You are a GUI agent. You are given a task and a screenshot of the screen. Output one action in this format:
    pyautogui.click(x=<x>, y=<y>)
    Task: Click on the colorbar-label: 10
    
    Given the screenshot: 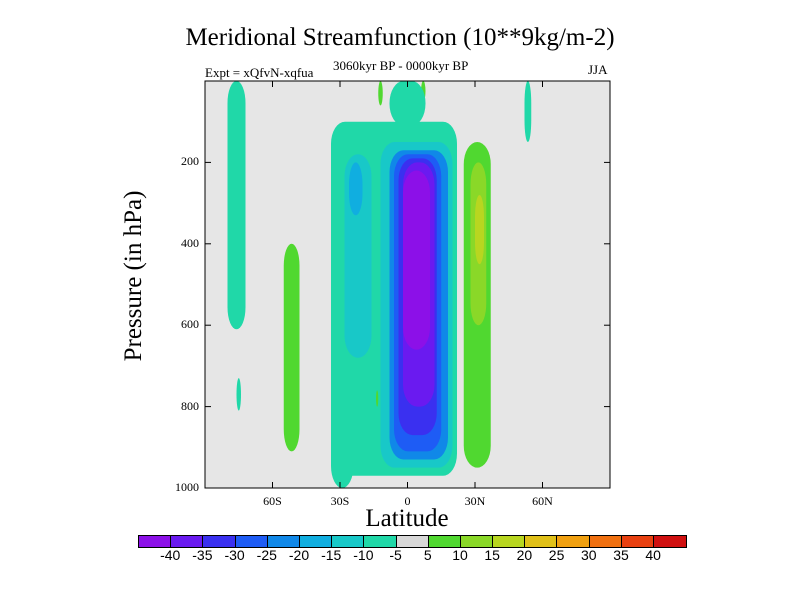 What is the action you would take?
    pyautogui.click(x=460, y=555)
    